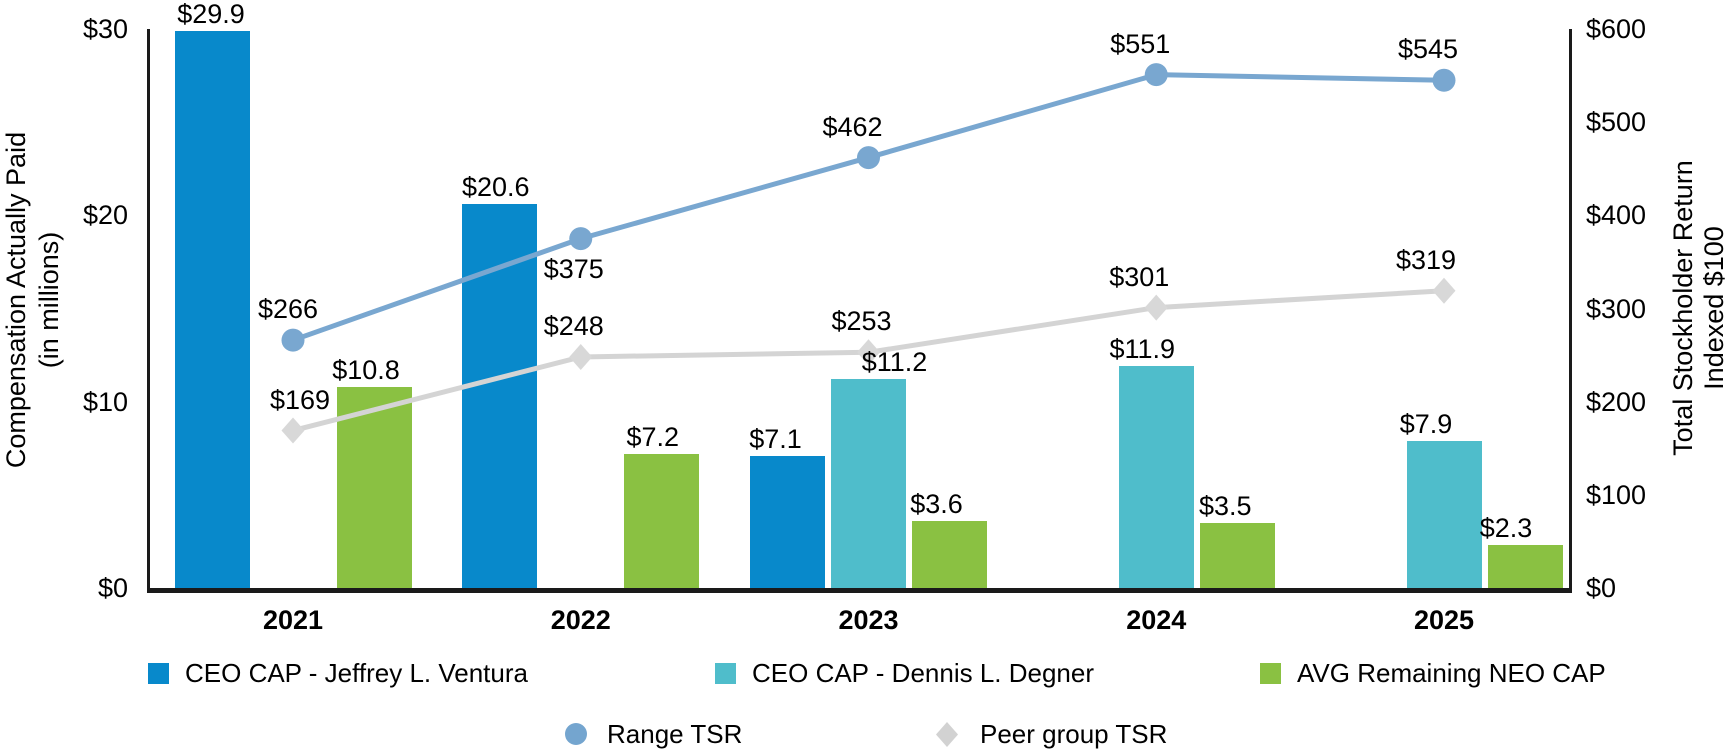 The width and height of the screenshot is (1736, 752). What do you see at coordinates (1444, 620) in the screenshot?
I see `x-axis-year-label: 2025` at bounding box center [1444, 620].